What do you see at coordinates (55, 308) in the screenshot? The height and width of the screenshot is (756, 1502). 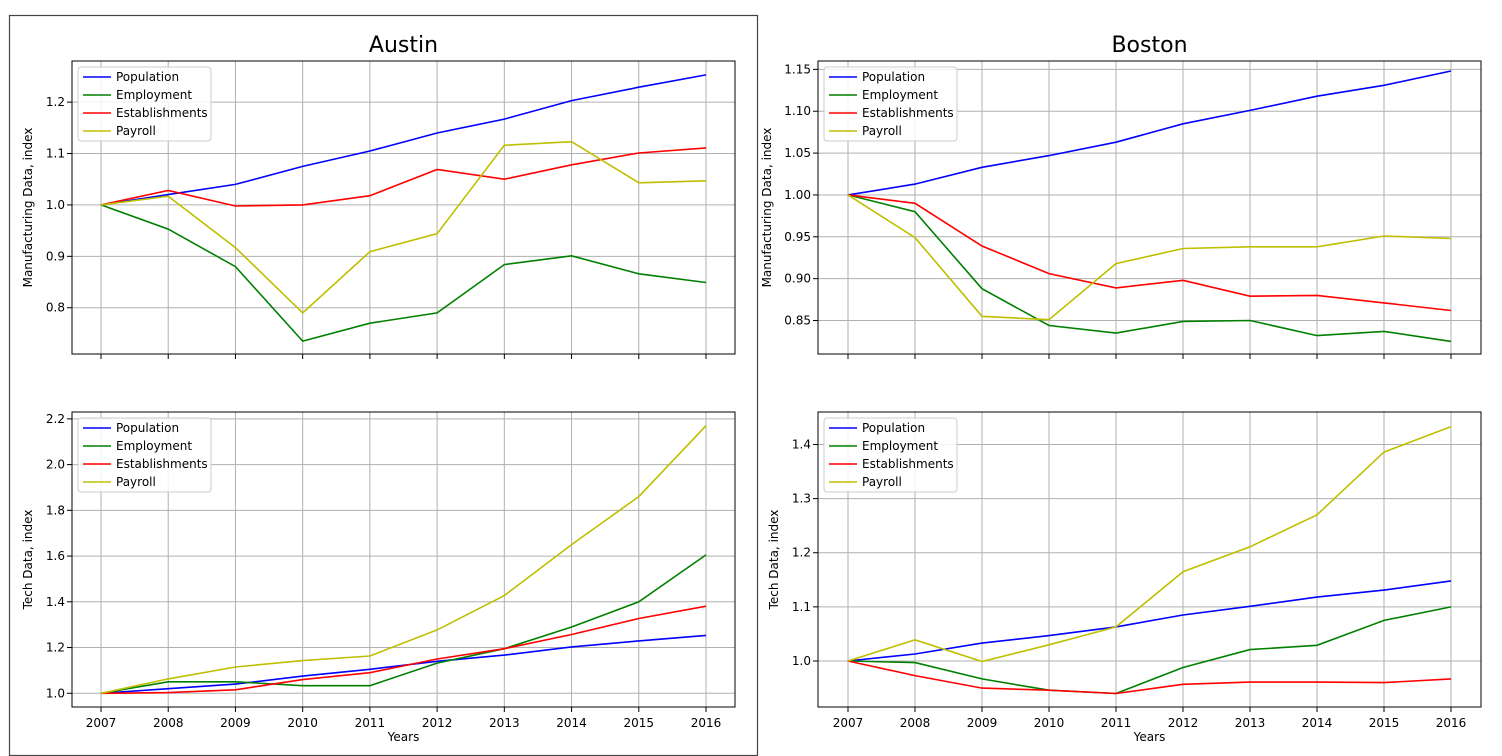 I see `y-tick-label: 0.8` at bounding box center [55, 308].